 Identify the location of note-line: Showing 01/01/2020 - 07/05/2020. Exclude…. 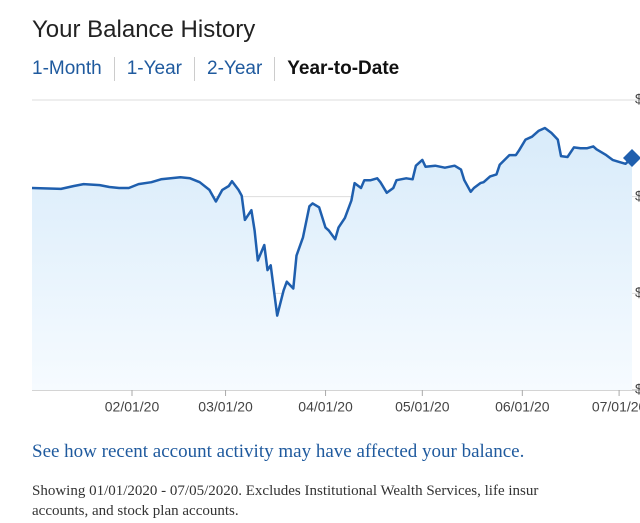
(285, 491).